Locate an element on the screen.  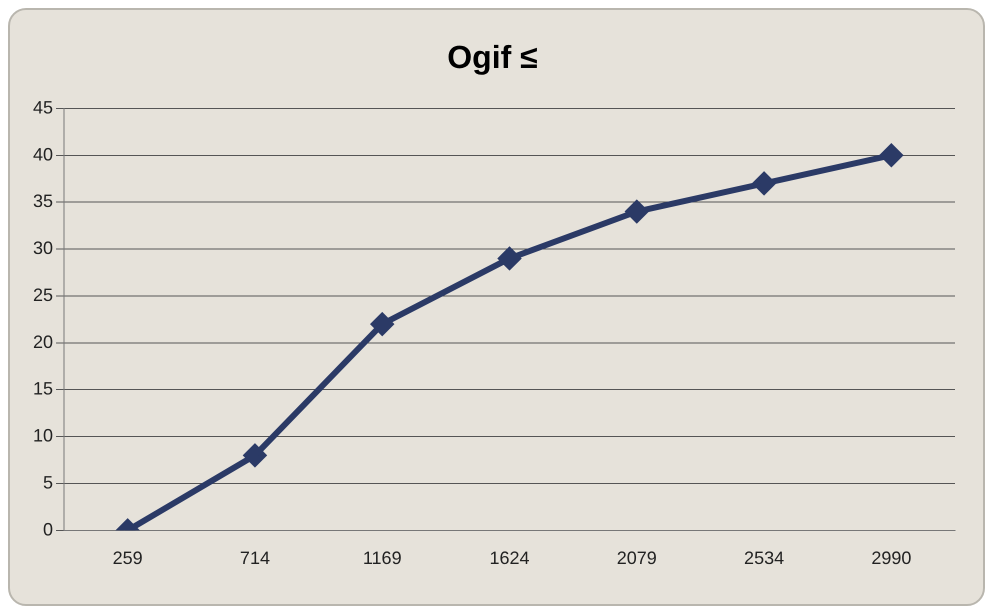
y-tick-label: 10 is located at coordinates (43, 436).